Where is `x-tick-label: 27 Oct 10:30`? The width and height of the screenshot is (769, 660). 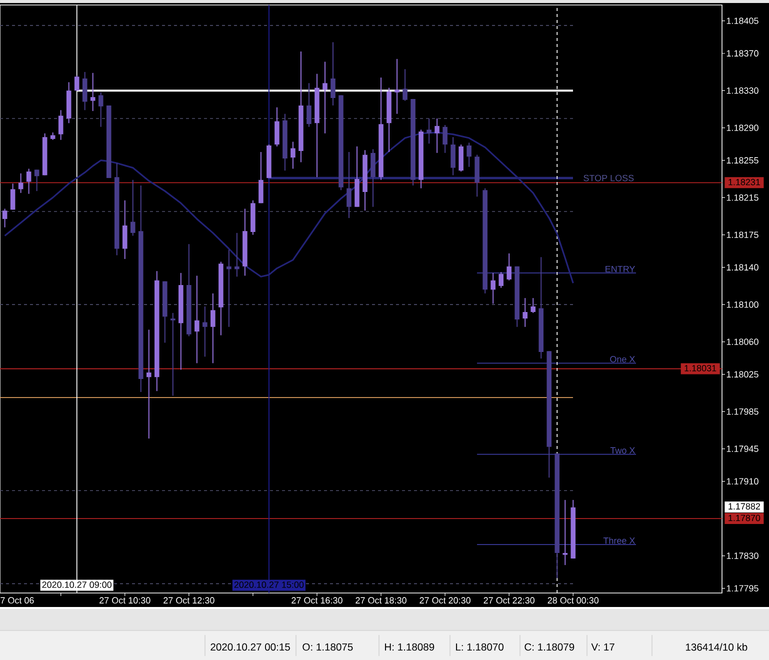 x-tick-label: 27 Oct 10:30 is located at coordinates (125, 600).